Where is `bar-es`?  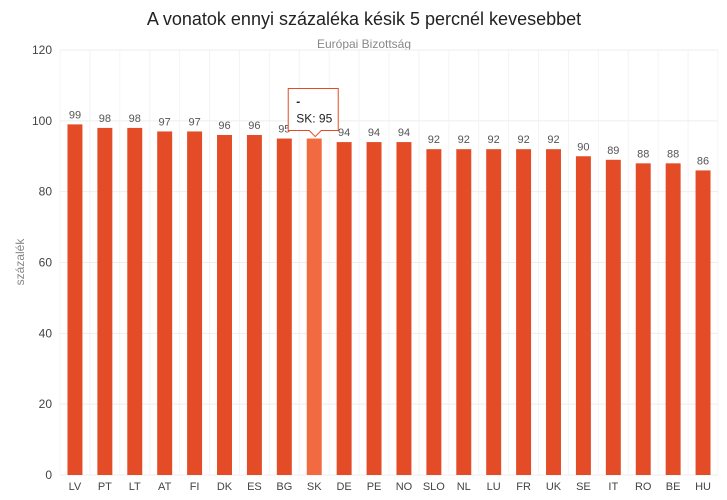
bar-es is located at coordinates (254, 305).